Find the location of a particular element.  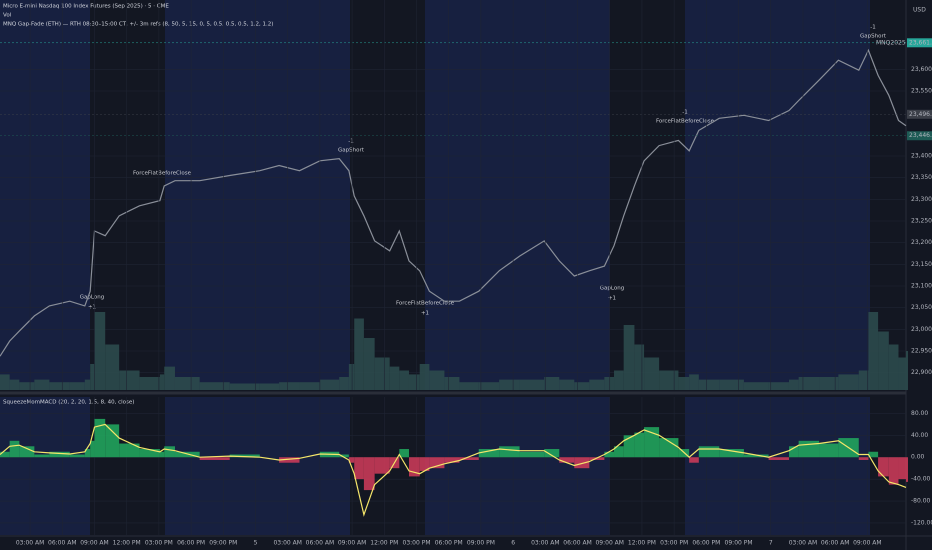

x-tick-label: 06:00 AM is located at coordinates (835, 543).